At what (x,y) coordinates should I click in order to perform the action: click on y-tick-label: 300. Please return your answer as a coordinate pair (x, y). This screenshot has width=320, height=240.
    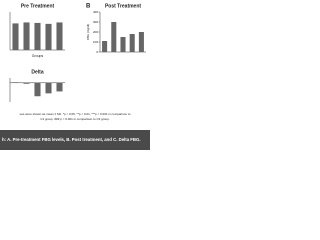
    Looking at the image, I should click on (95, 22).